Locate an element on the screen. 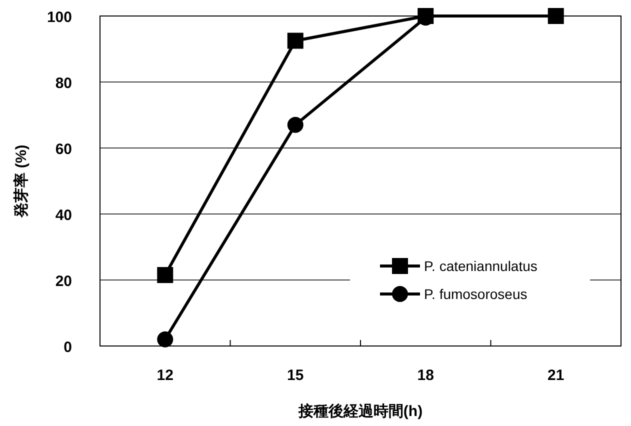 The width and height of the screenshot is (631, 426). y-tick-label: 0 is located at coordinates (68, 347).